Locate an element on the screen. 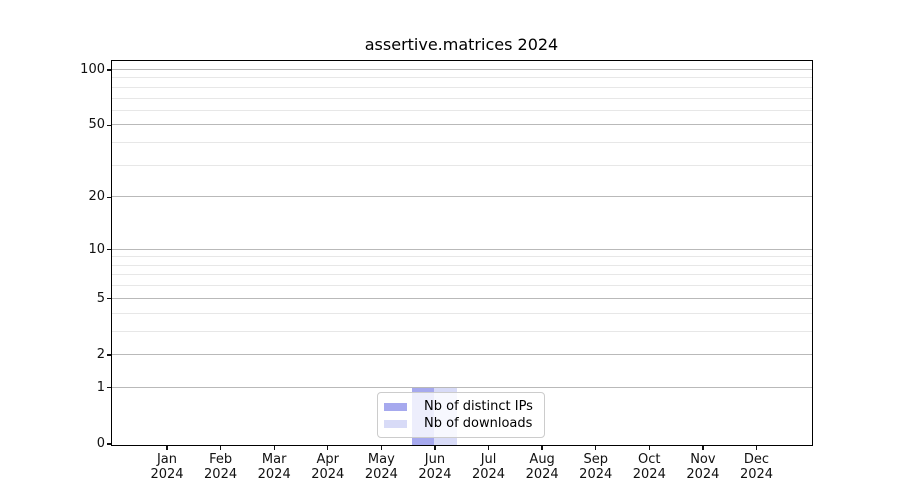 This screenshot has height=500, width=900. x-tick-label: Jun 2024 is located at coordinates (435, 467).